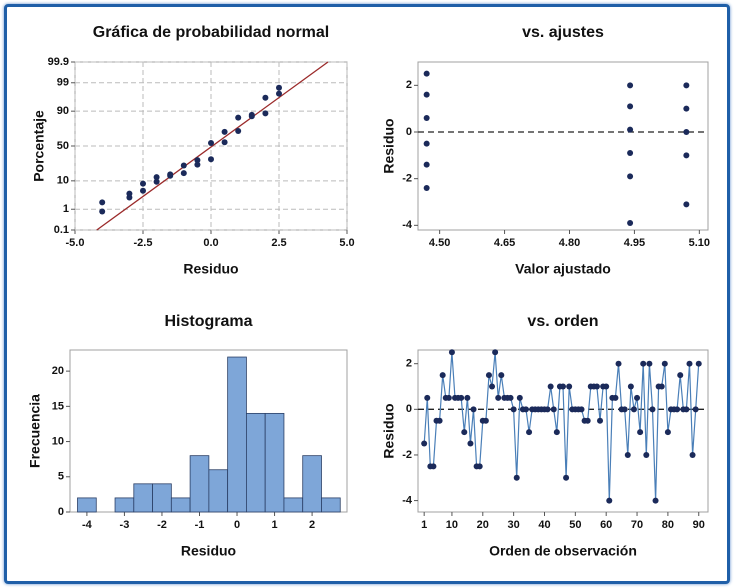 This screenshot has width=734, height=588. Describe the element at coordinates (668, 525) in the screenshot. I see `x-tick-label: 80` at that location.